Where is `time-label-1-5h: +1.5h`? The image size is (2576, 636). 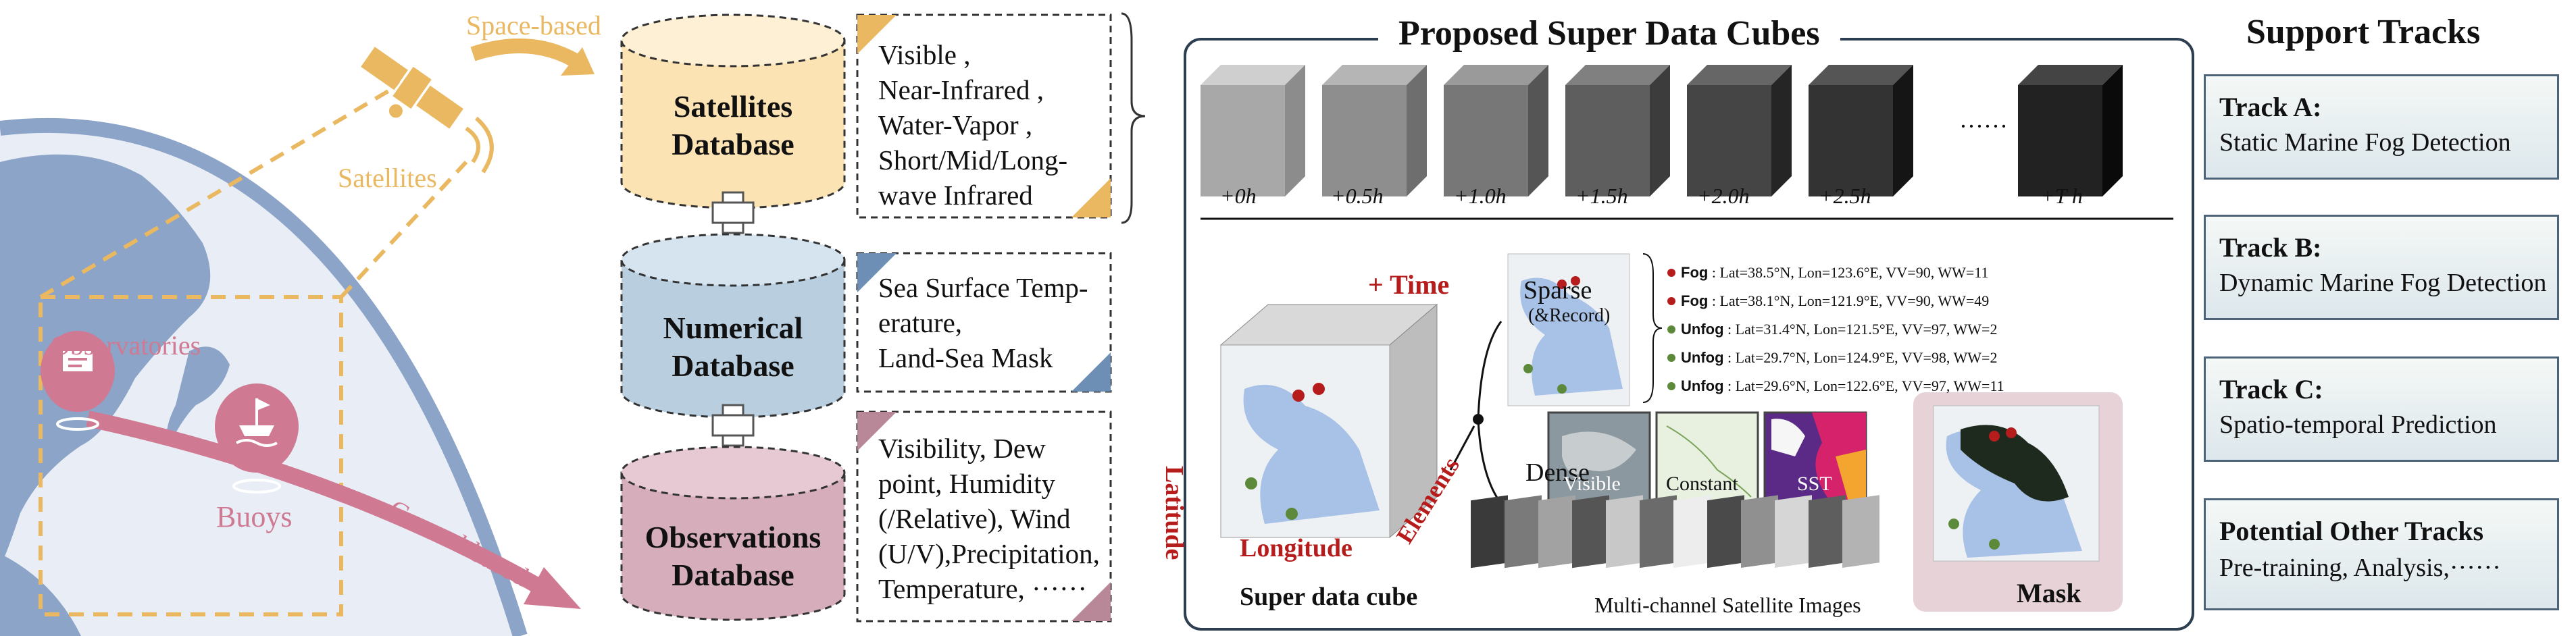 time-label-1-5h: +1.5h is located at coordinates (1601, 196).